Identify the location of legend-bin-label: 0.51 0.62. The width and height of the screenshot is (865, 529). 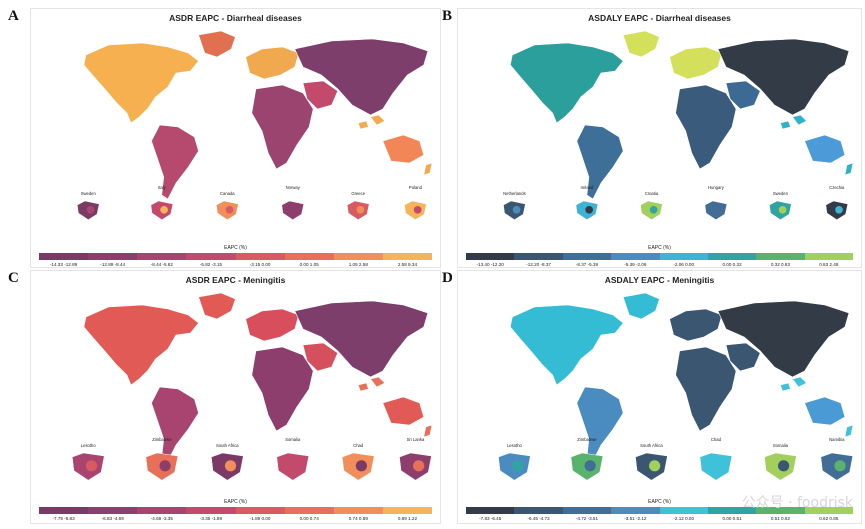
(780, 518).